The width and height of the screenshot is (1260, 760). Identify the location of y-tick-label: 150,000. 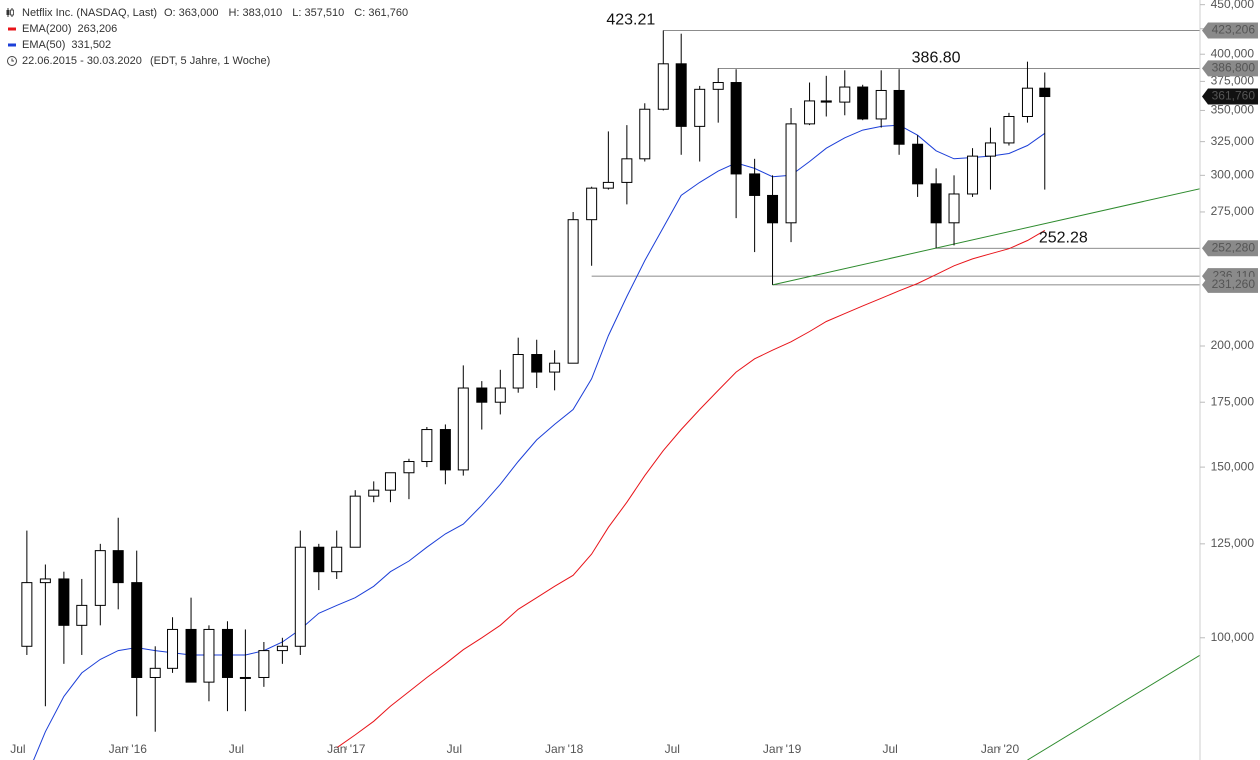
(1233, 466).